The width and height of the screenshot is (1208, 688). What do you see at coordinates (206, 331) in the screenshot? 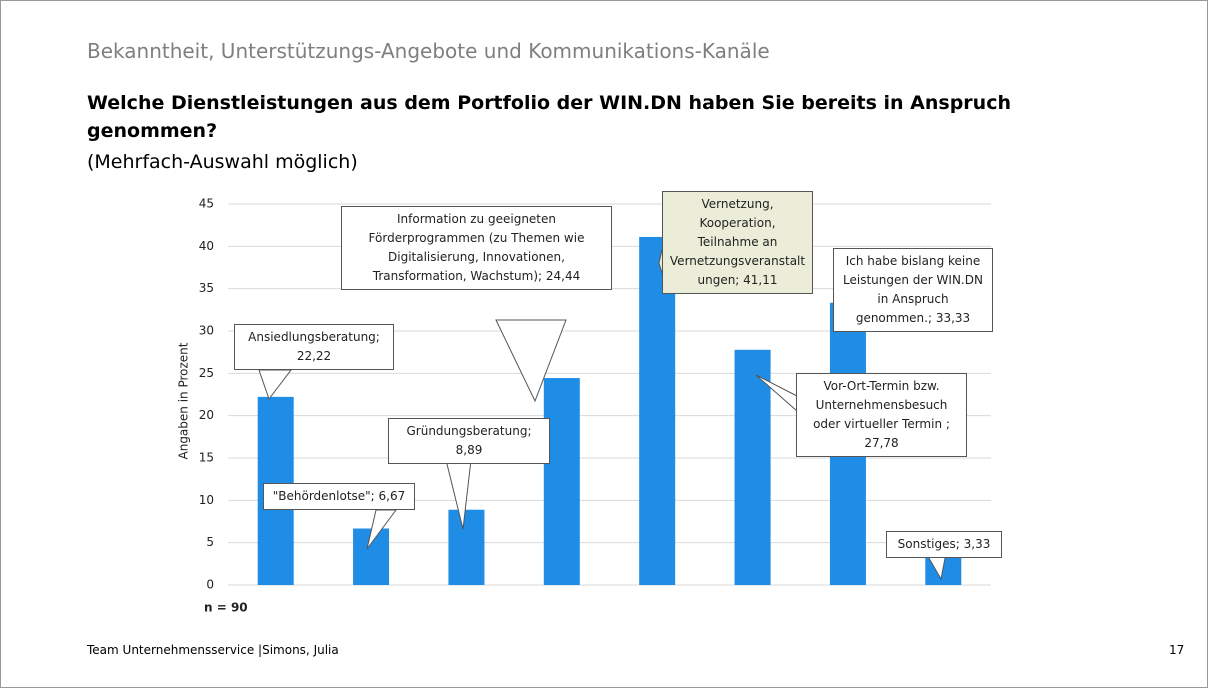
I see `y-tick-label: 30` at bounding box center [206, 331].